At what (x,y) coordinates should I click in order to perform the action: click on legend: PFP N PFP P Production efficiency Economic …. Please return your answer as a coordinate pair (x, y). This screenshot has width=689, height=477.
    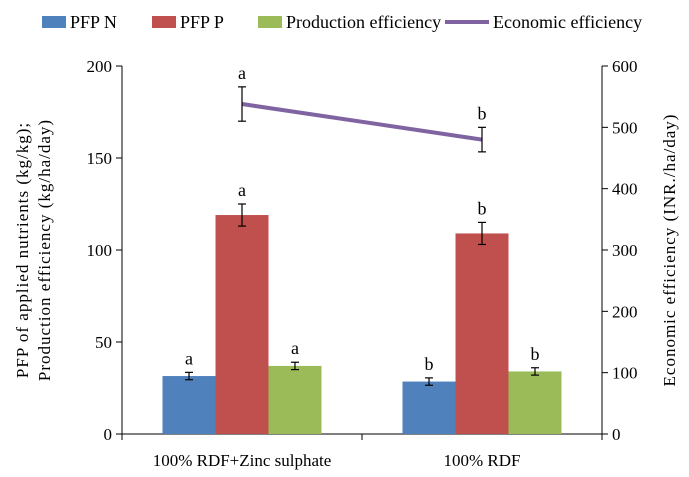
    Looking at the image, I should click on (342, 22).